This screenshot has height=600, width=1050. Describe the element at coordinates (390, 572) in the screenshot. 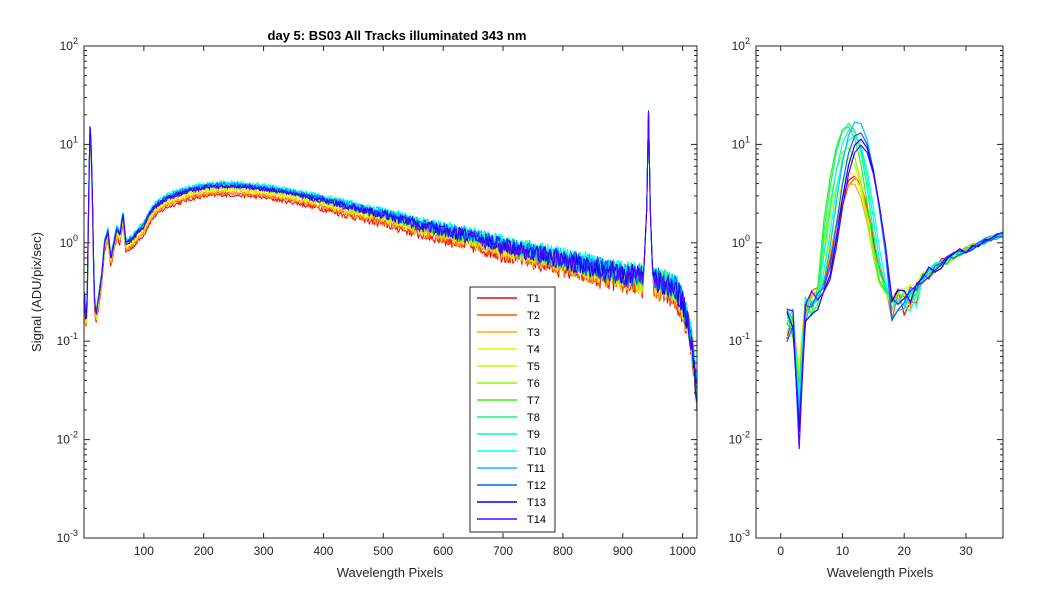

I see `left-x-axis-label: Wavelength Pixels` at that location.